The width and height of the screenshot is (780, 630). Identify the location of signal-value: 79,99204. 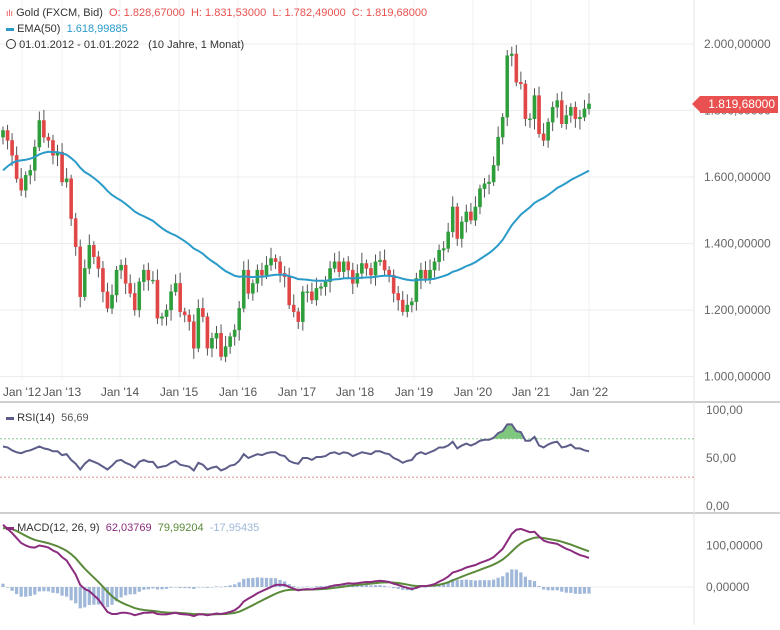
(180, 528).